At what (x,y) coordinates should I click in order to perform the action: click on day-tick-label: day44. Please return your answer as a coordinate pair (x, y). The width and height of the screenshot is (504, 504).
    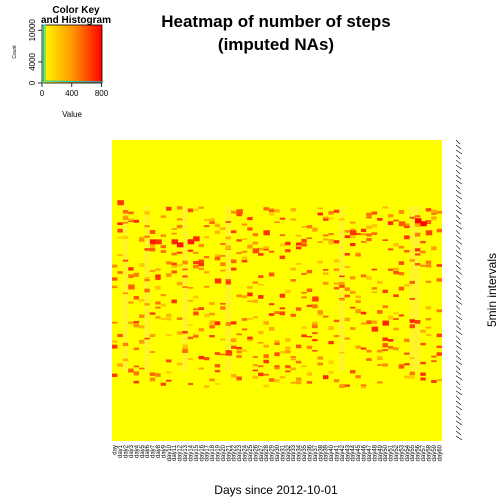
    Looking at the image, I should click on (354, 452).